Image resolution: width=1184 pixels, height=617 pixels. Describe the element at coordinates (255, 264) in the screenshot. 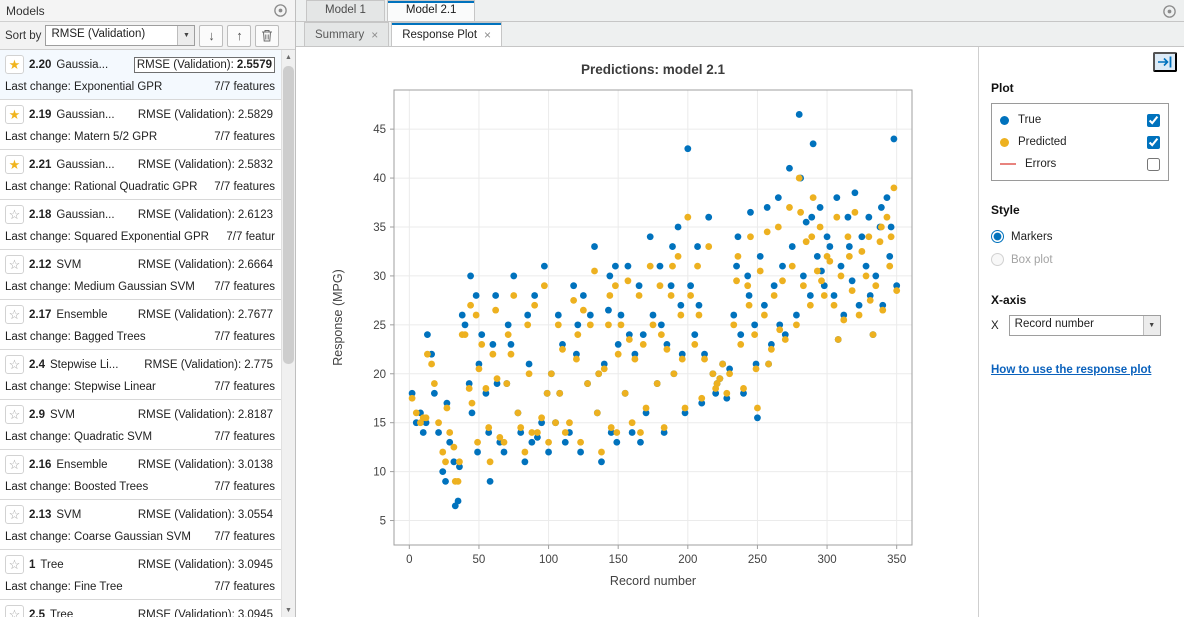

I see `rmse-value: 2.6664` at that location.